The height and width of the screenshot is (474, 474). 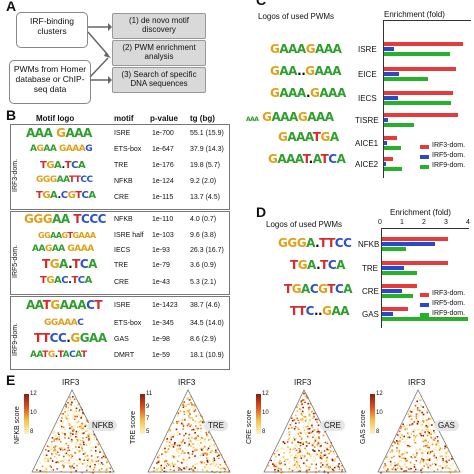 I want to click on step2-label: (2) PWM enrichment analysis, so click(x=159, y=52).